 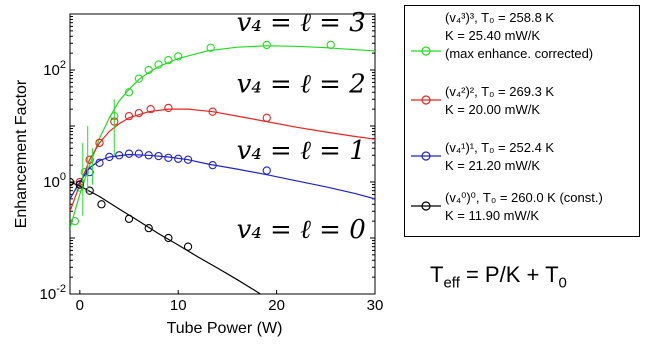 I want to click on x-tick-label: 0, so click(x=80, y=305).